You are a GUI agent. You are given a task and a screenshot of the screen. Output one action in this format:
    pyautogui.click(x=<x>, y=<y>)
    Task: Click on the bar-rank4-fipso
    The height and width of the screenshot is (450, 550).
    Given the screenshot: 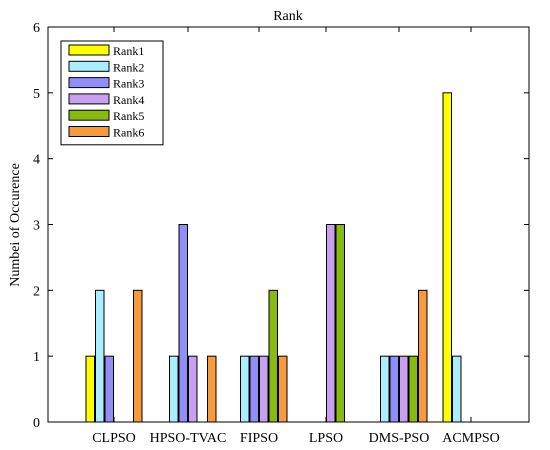 What is the action you would take?
    pyautogui.click(x=264, y=389)
    